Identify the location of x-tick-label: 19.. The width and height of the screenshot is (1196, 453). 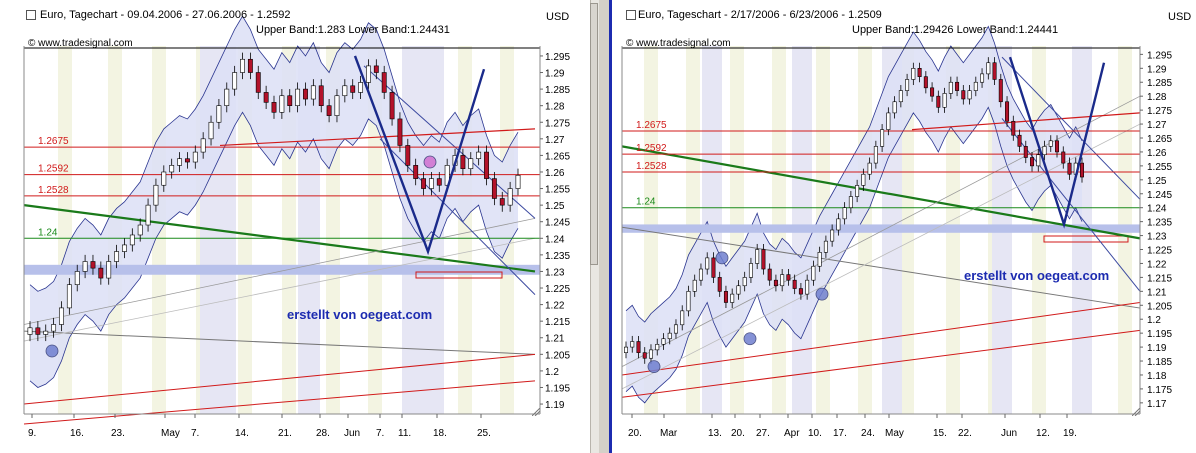
(1070, 433).